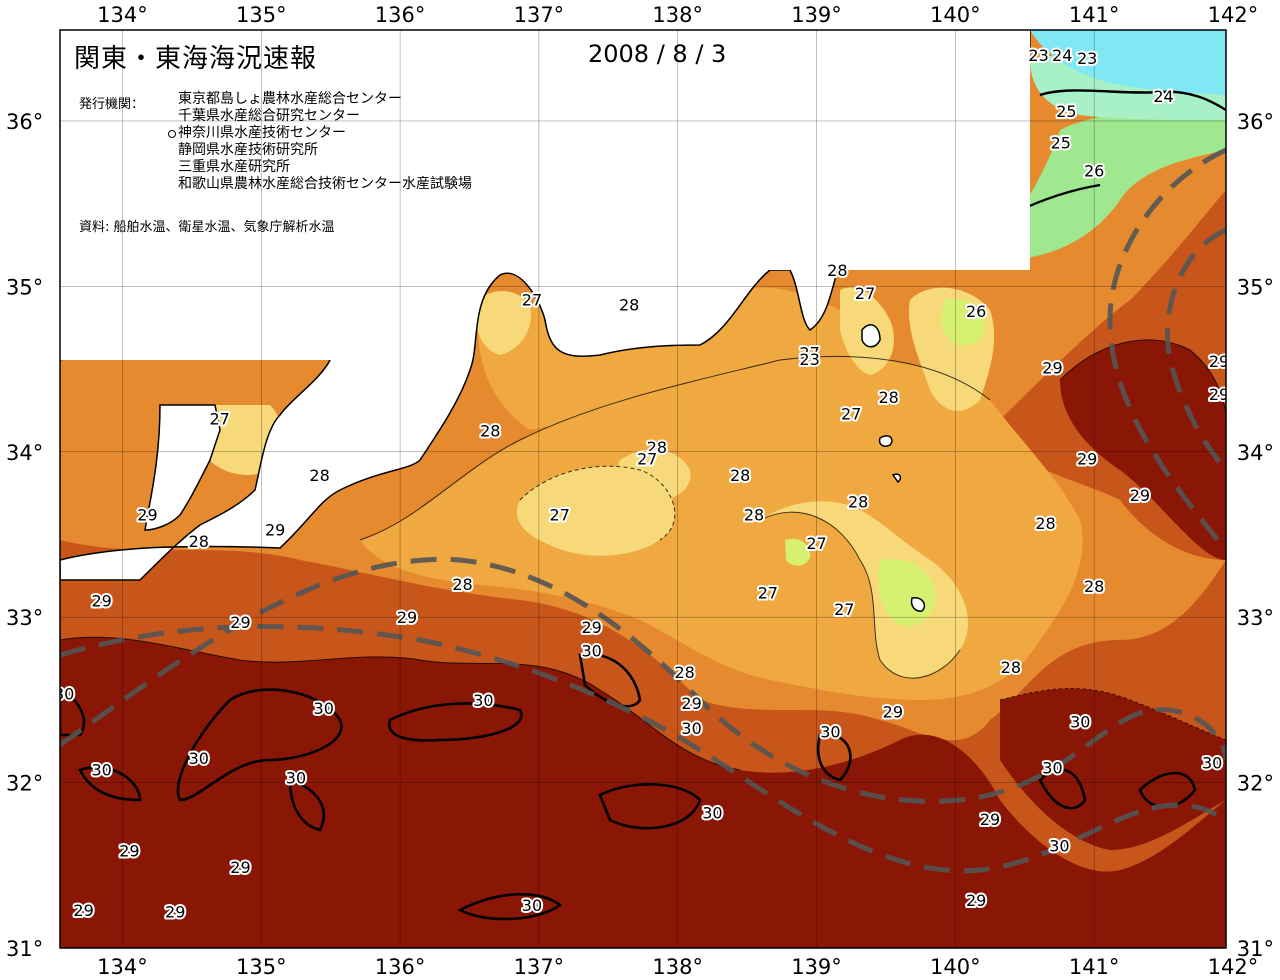 The image size is (1280, 980). Describe the element at coordinates (269, 116) in the screenshot. I see `issuer-name: 千葉県水産総合研究センター` at that location.